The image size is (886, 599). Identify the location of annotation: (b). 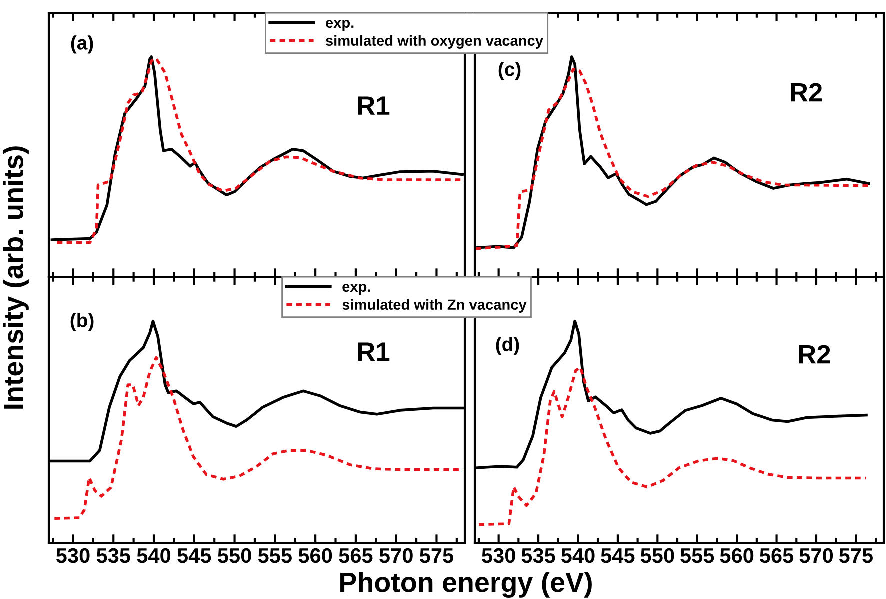
(82, 322).